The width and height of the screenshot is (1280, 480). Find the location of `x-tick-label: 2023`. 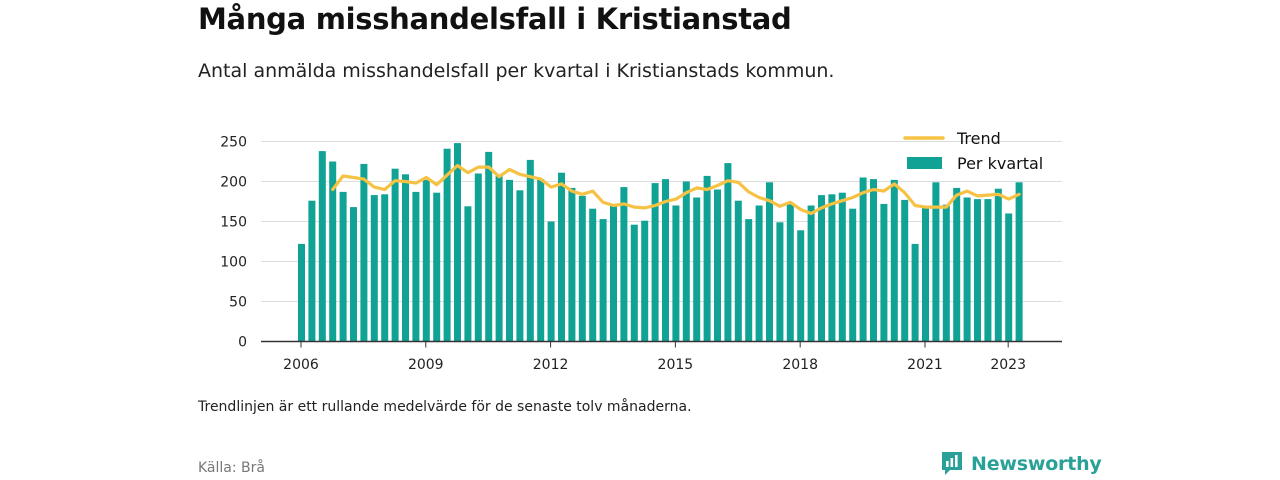

x-tick-label: 2023 is located at coordinates (1008, 365).